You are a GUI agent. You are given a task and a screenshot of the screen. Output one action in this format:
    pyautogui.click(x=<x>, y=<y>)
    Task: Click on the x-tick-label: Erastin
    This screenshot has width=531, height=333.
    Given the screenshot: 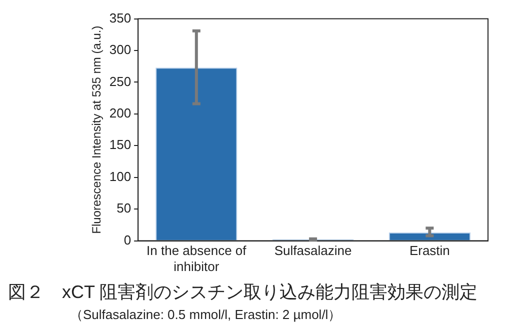 What is the action you would take?
    pyautogui.click(x=429, y=250)
    